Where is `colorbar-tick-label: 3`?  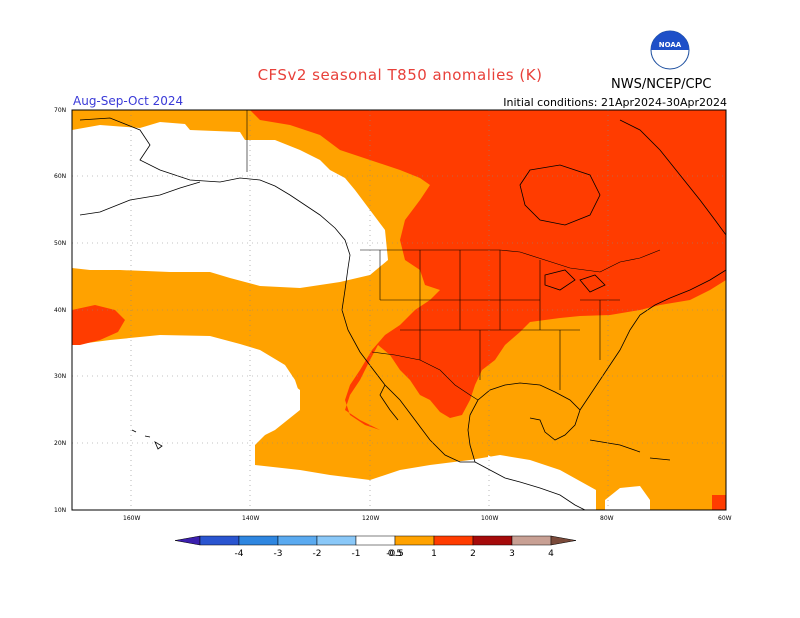 colorbar-tick-label: 3 is located at coordinates (512, 554).